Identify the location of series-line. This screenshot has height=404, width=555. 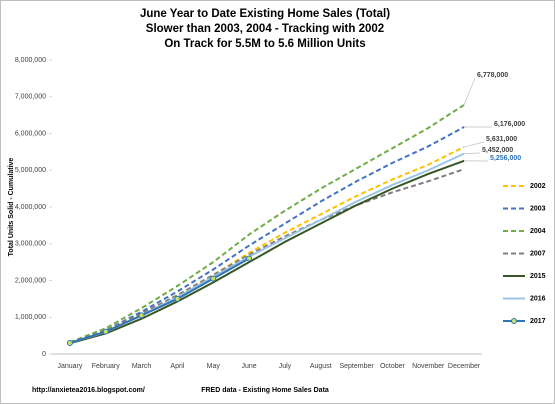
(159, 300).